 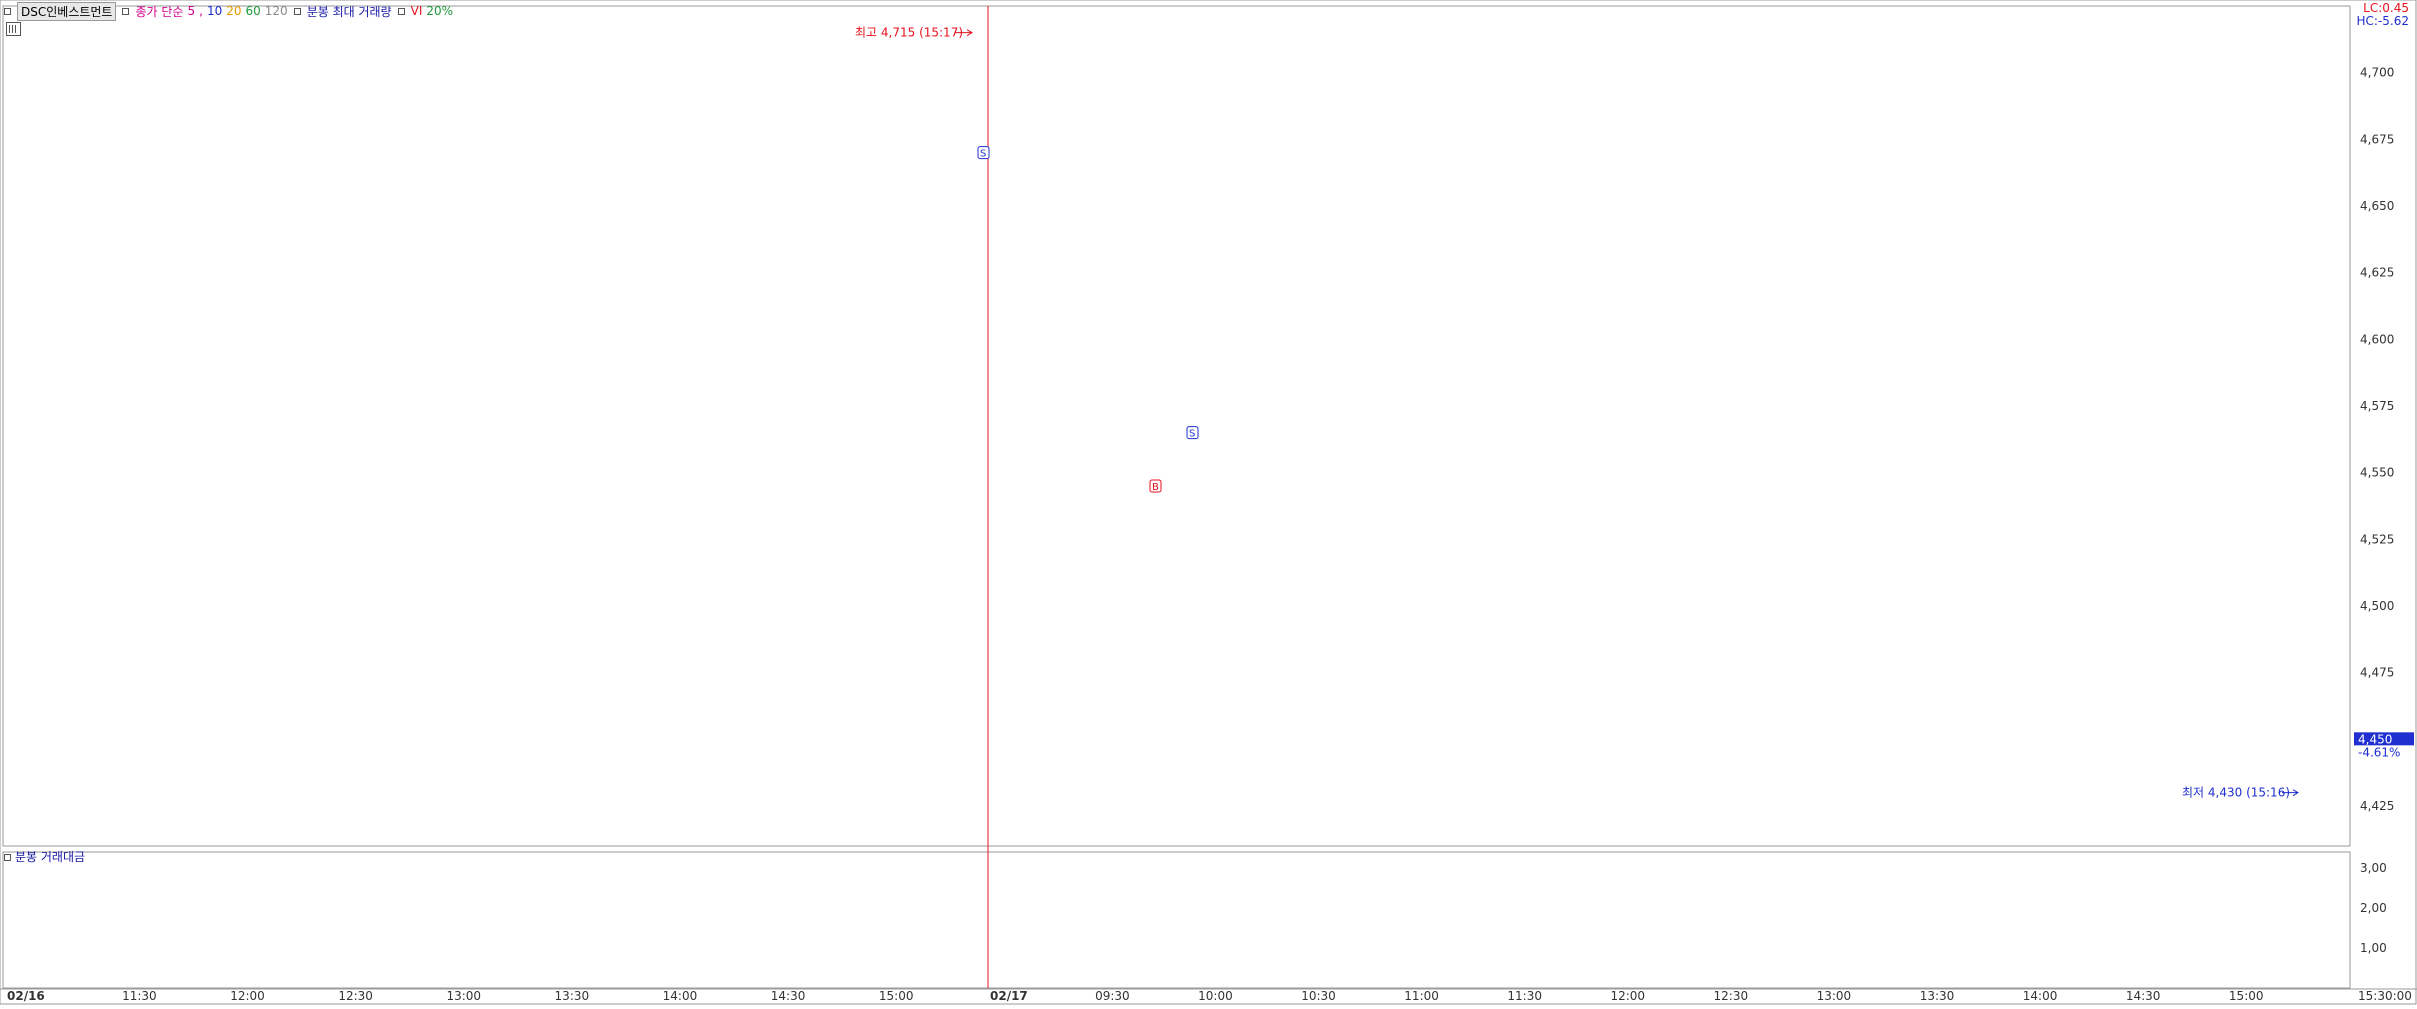 I want to click on grid-tool-icon, so click(x=13, y=29).